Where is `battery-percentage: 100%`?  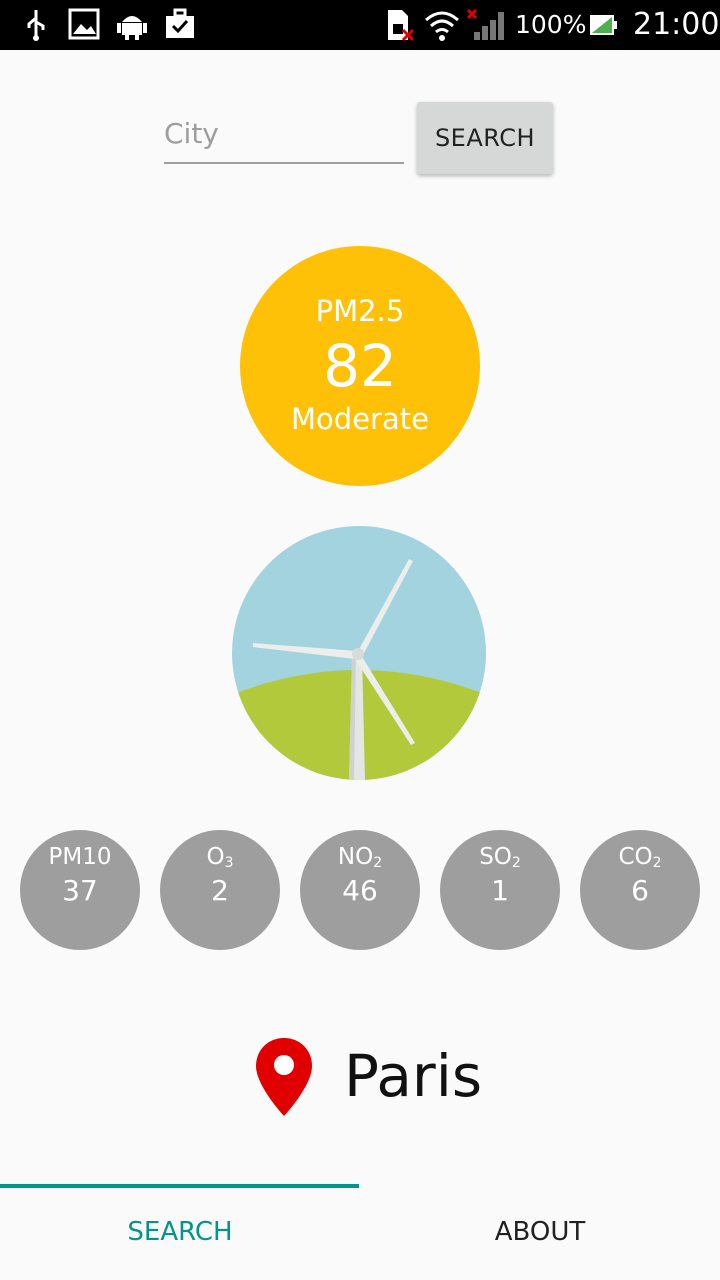
battery-percentage: 100% is located at coordinates (551, 24).